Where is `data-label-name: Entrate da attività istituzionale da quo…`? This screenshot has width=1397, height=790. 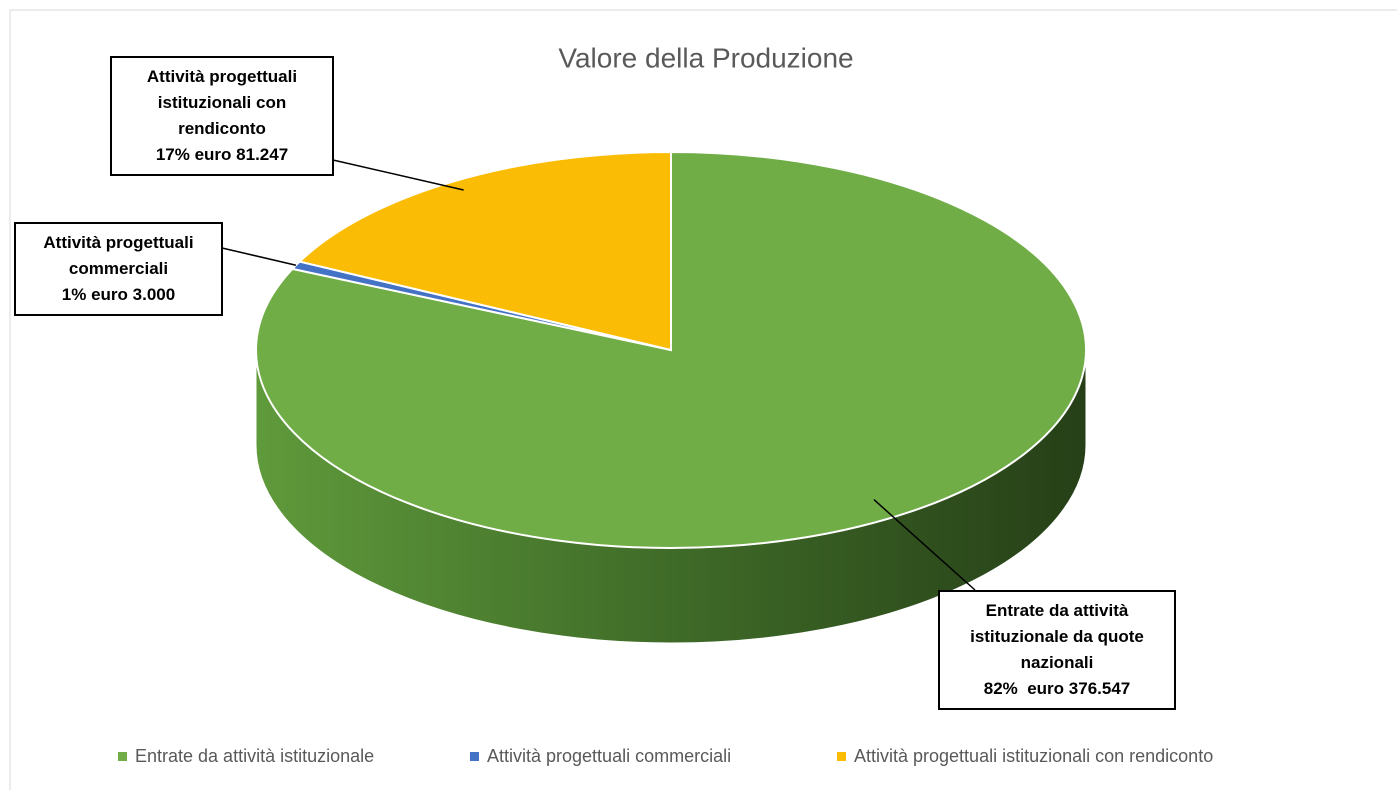
data-label-name: Entrate da attività istituzionale da quo… is located at coordinates (1057, 636).